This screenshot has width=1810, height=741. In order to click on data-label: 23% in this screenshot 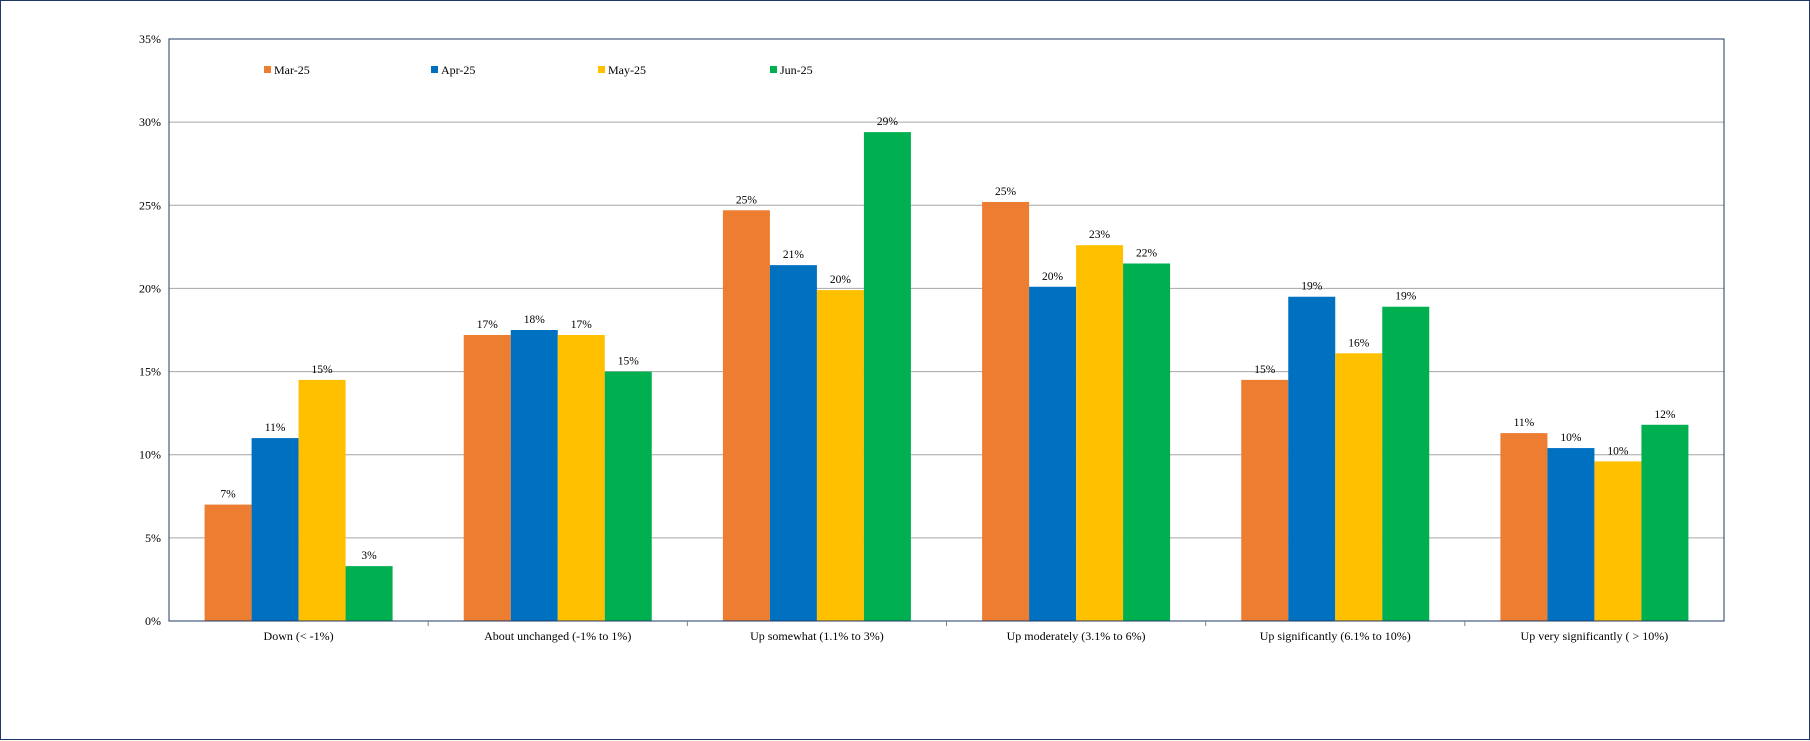, I will do `click(1100, 235)`.